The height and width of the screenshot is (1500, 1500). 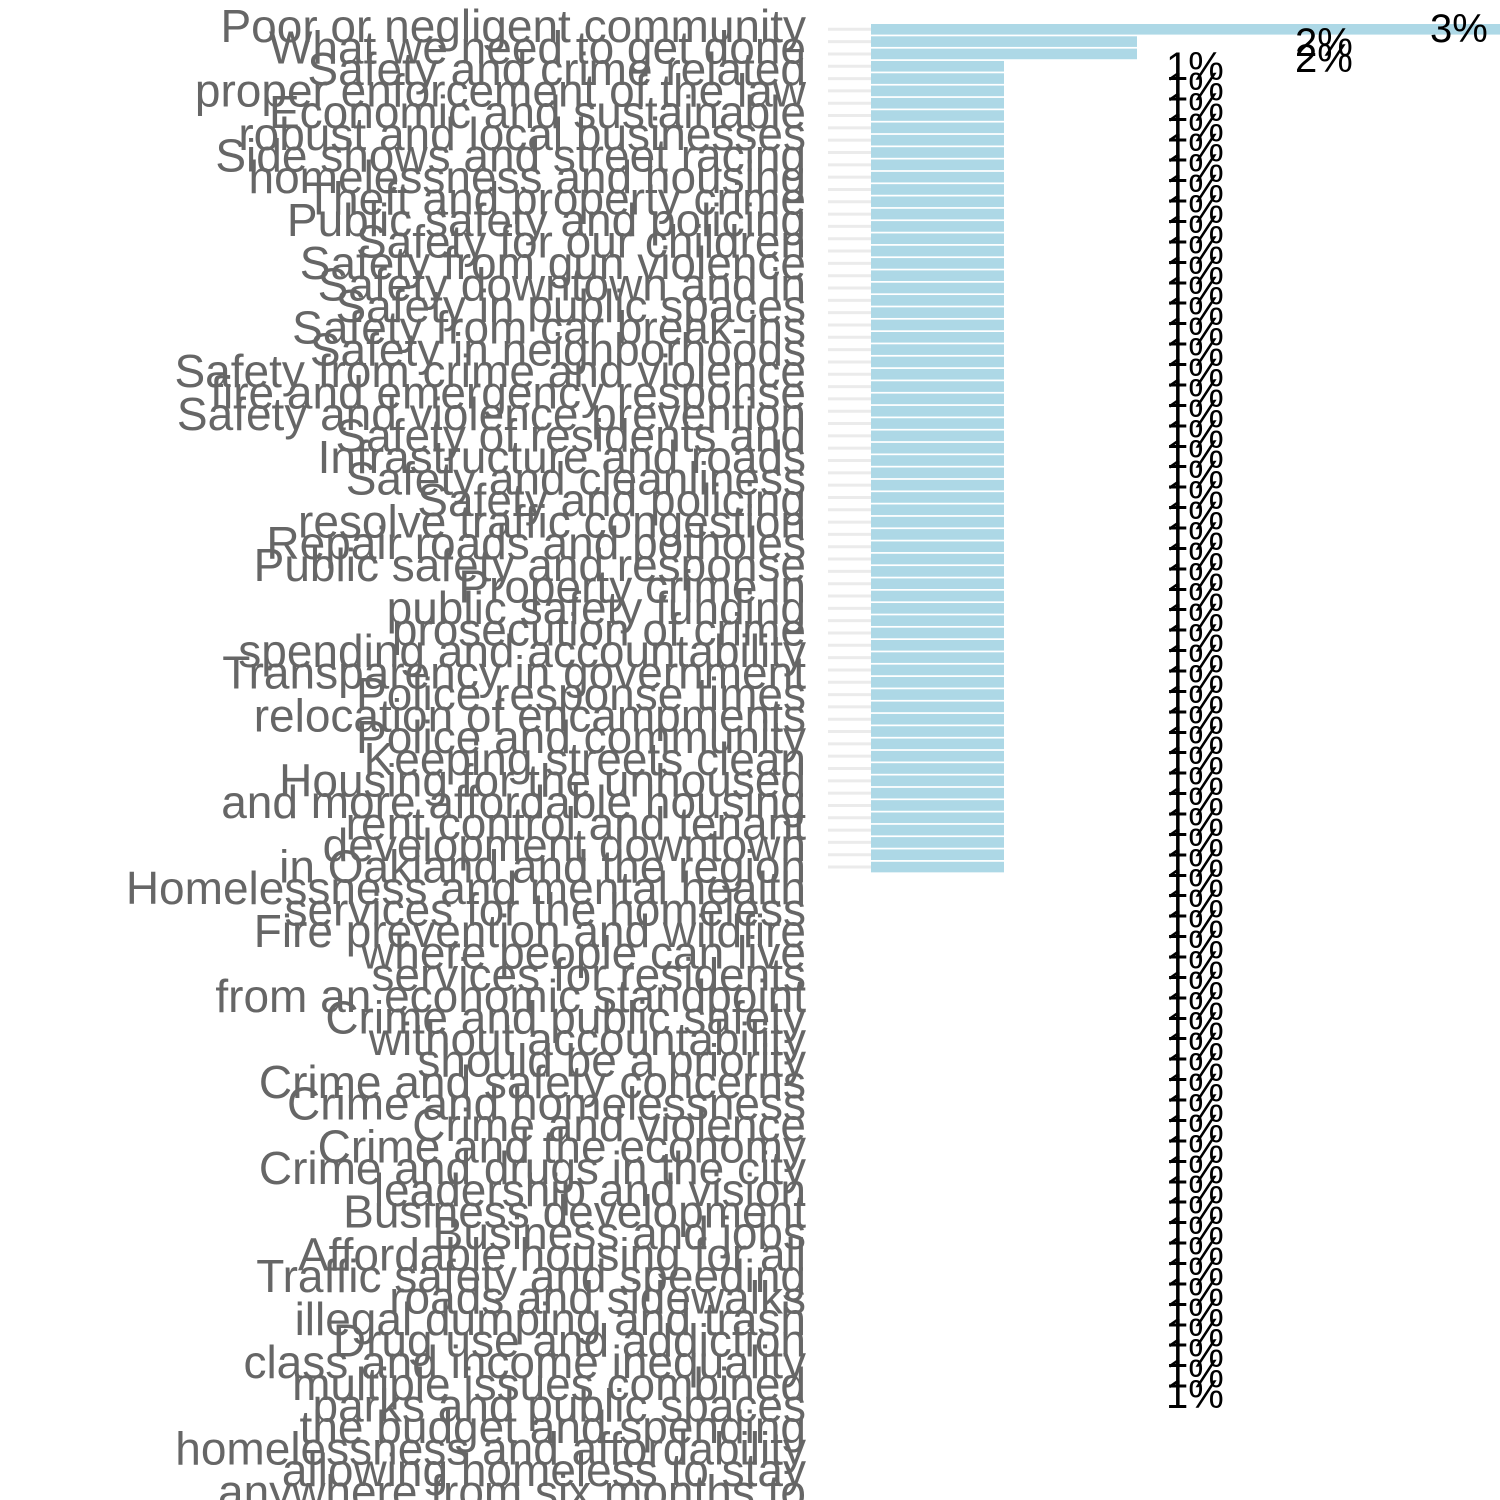 What do you see at coordinates (1459, 29) in the screenshot?
I see `value-label: 3%` at bounding box center [1459, 29].